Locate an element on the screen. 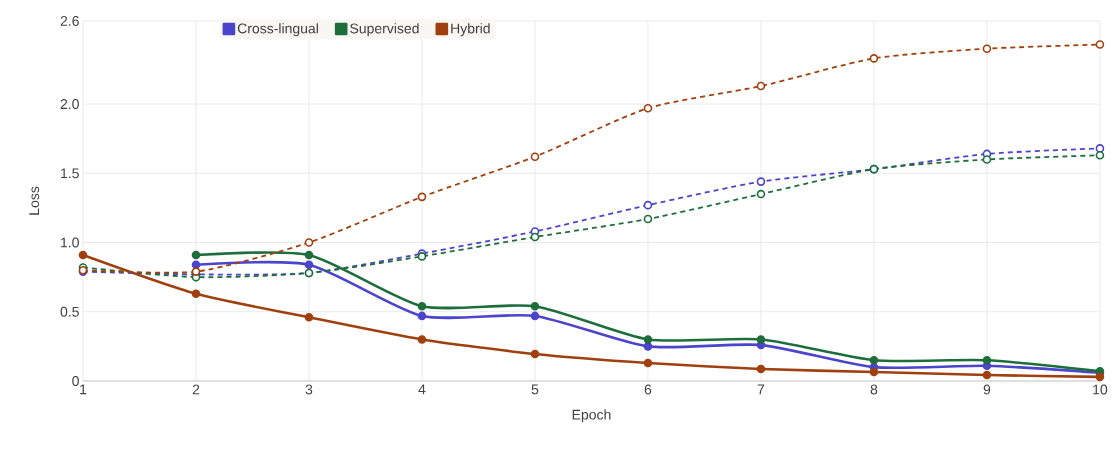 The image size is (1116, 463). y-tick-label: 2.6 is located at coordinates (69, 21).